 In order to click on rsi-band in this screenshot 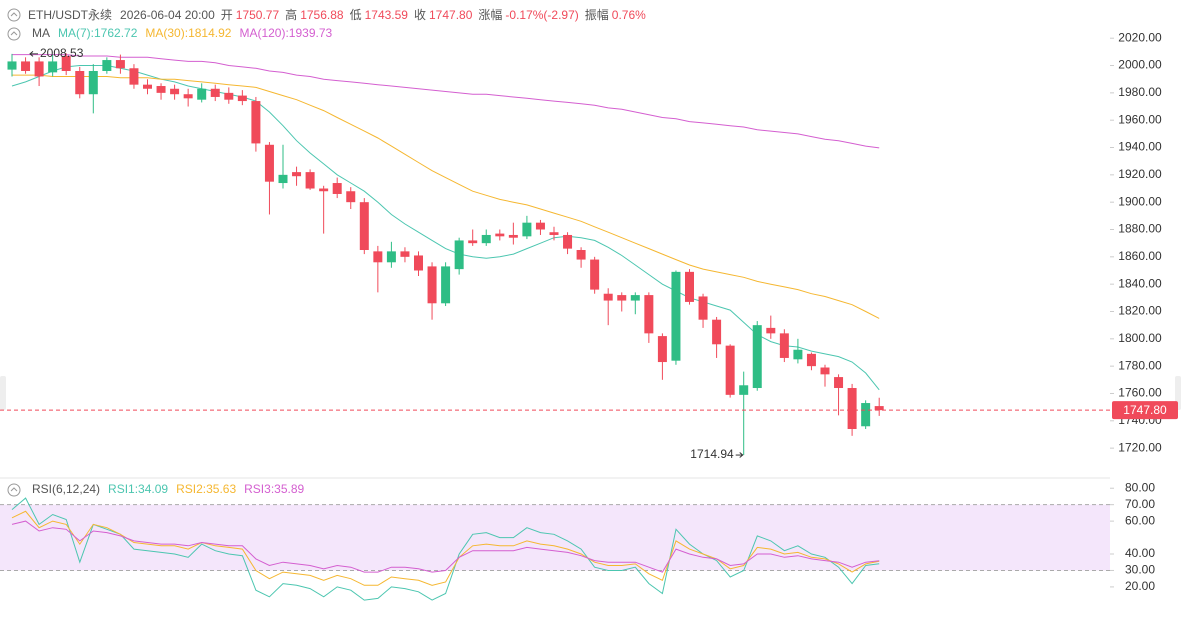, I will do `click(555, 537)`.